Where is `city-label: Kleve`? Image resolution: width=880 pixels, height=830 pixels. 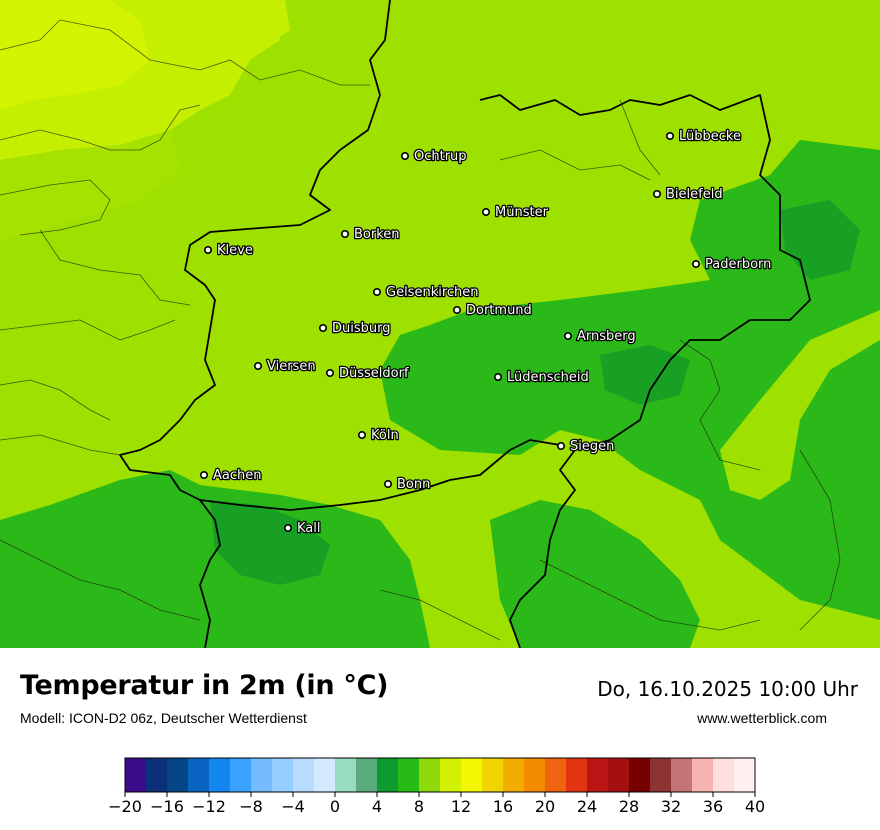
city-label: Kleve is located at coordinates (235, 250).